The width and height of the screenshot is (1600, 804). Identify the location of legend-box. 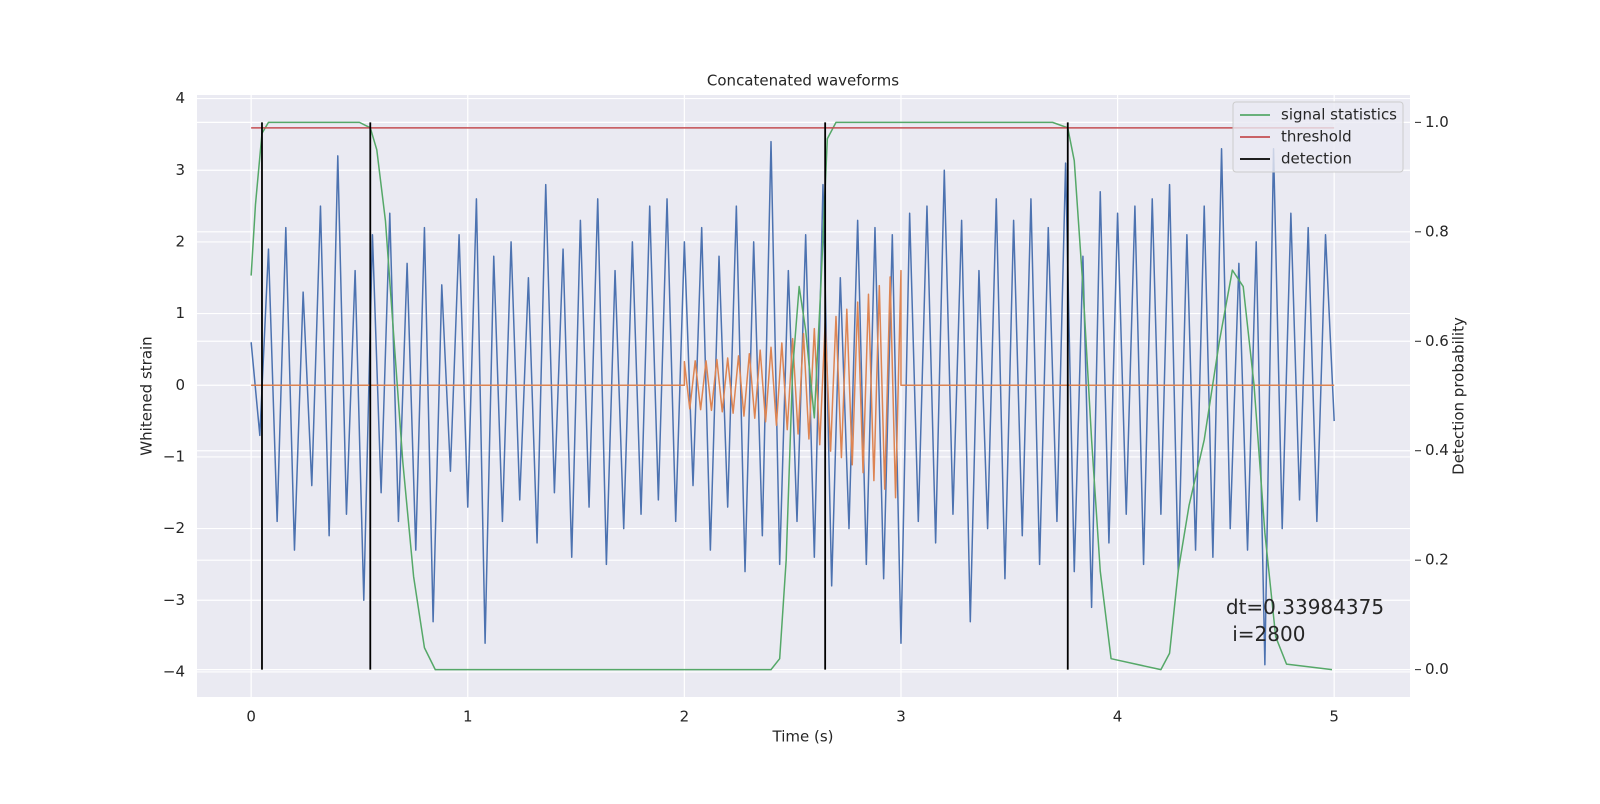
(1318, 137).